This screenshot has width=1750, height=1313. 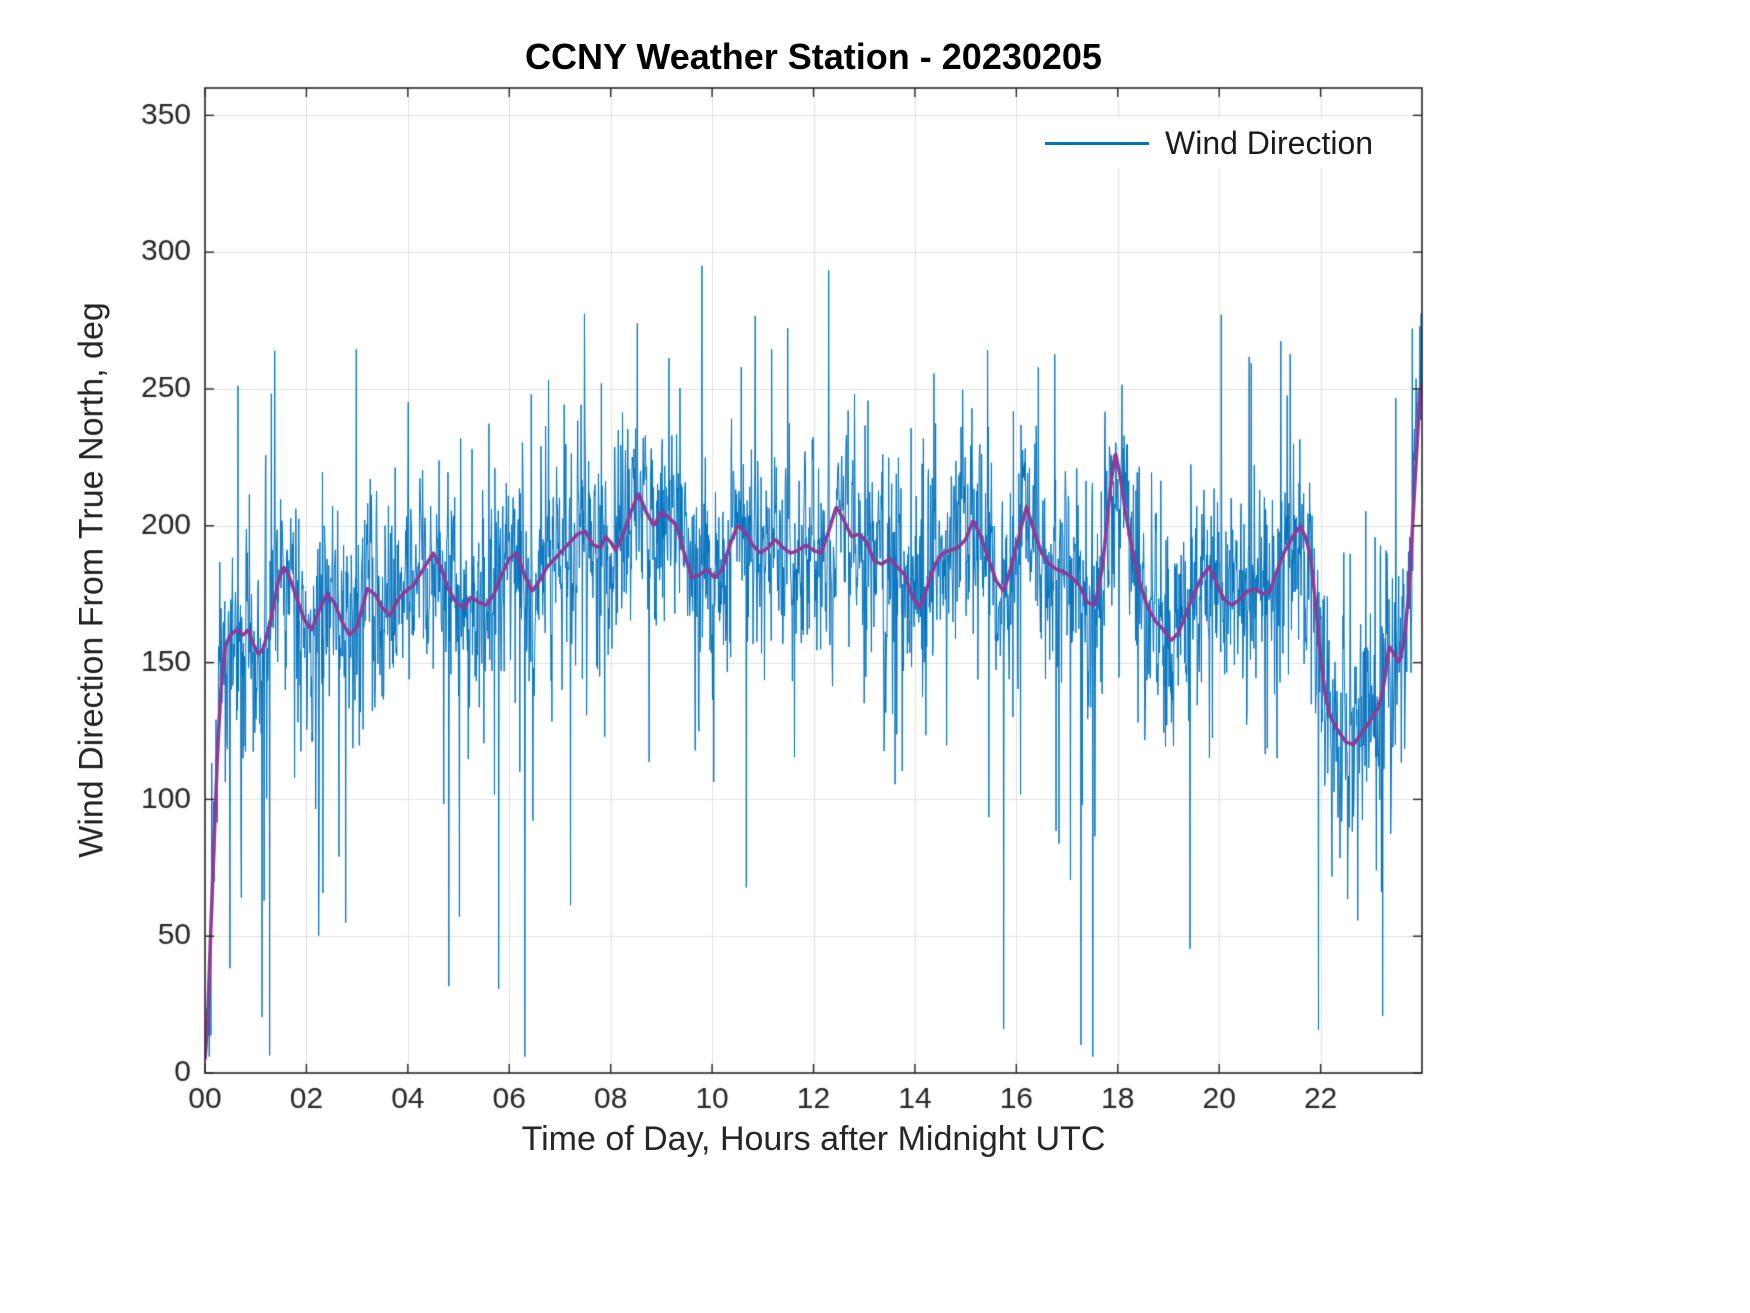 What do you see at coordinates (813, 1139) in the screenshot?
I see `x-axis-label: Time of Day, Hours after Midnight UTC` at bounding box center [813, 1139].